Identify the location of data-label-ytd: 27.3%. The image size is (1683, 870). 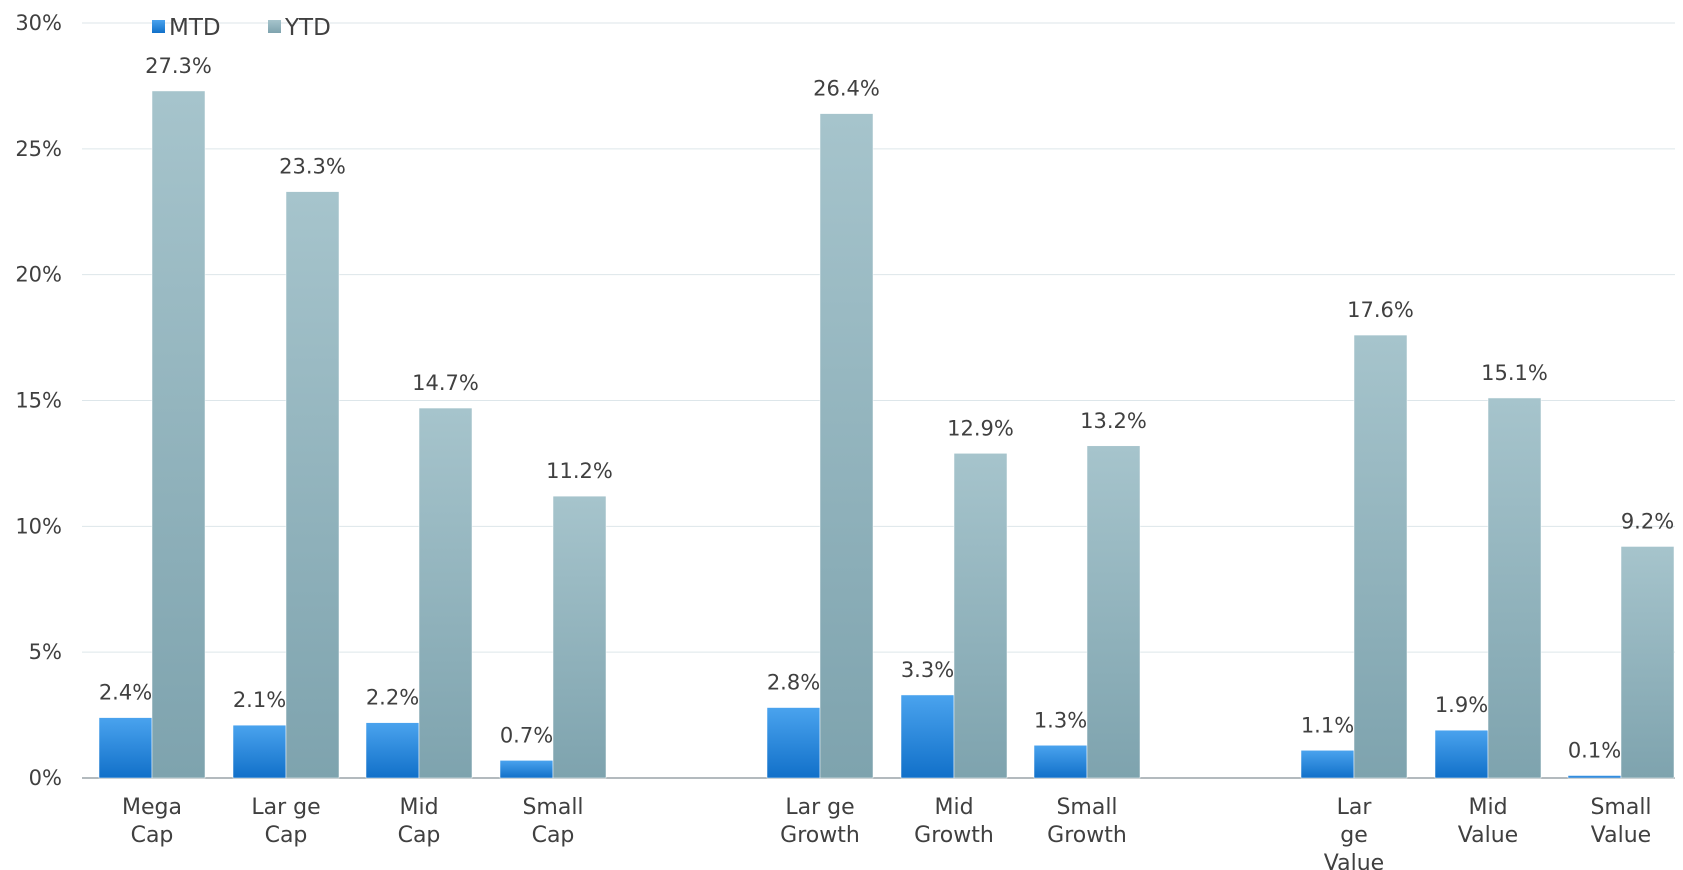
(178, 66).